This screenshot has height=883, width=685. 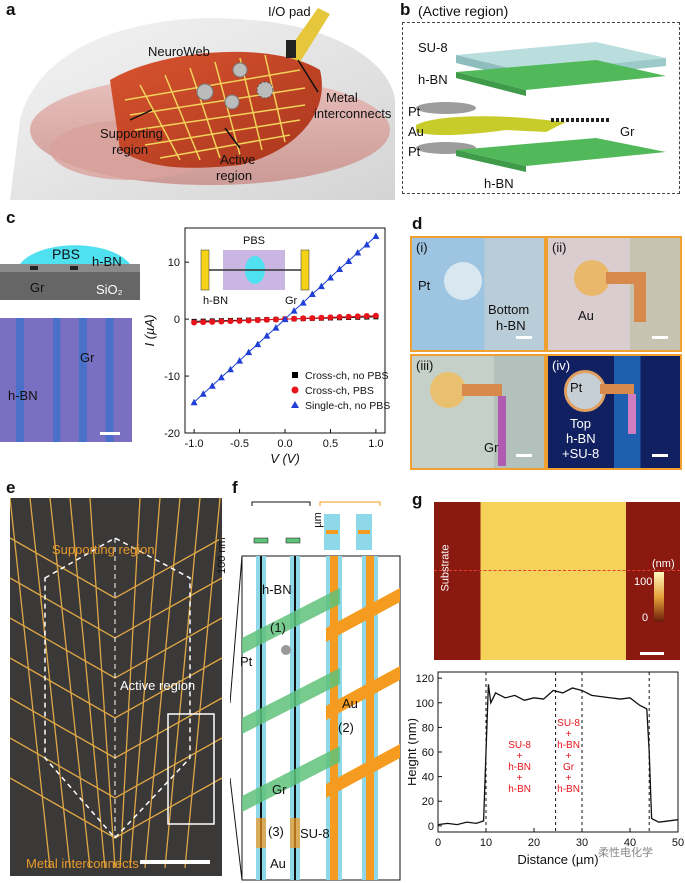 What do you see at coordinates (413, 752) in the screenshot?
I see `y-axis-label: Height (nm)` at bounding box center [413, 752].